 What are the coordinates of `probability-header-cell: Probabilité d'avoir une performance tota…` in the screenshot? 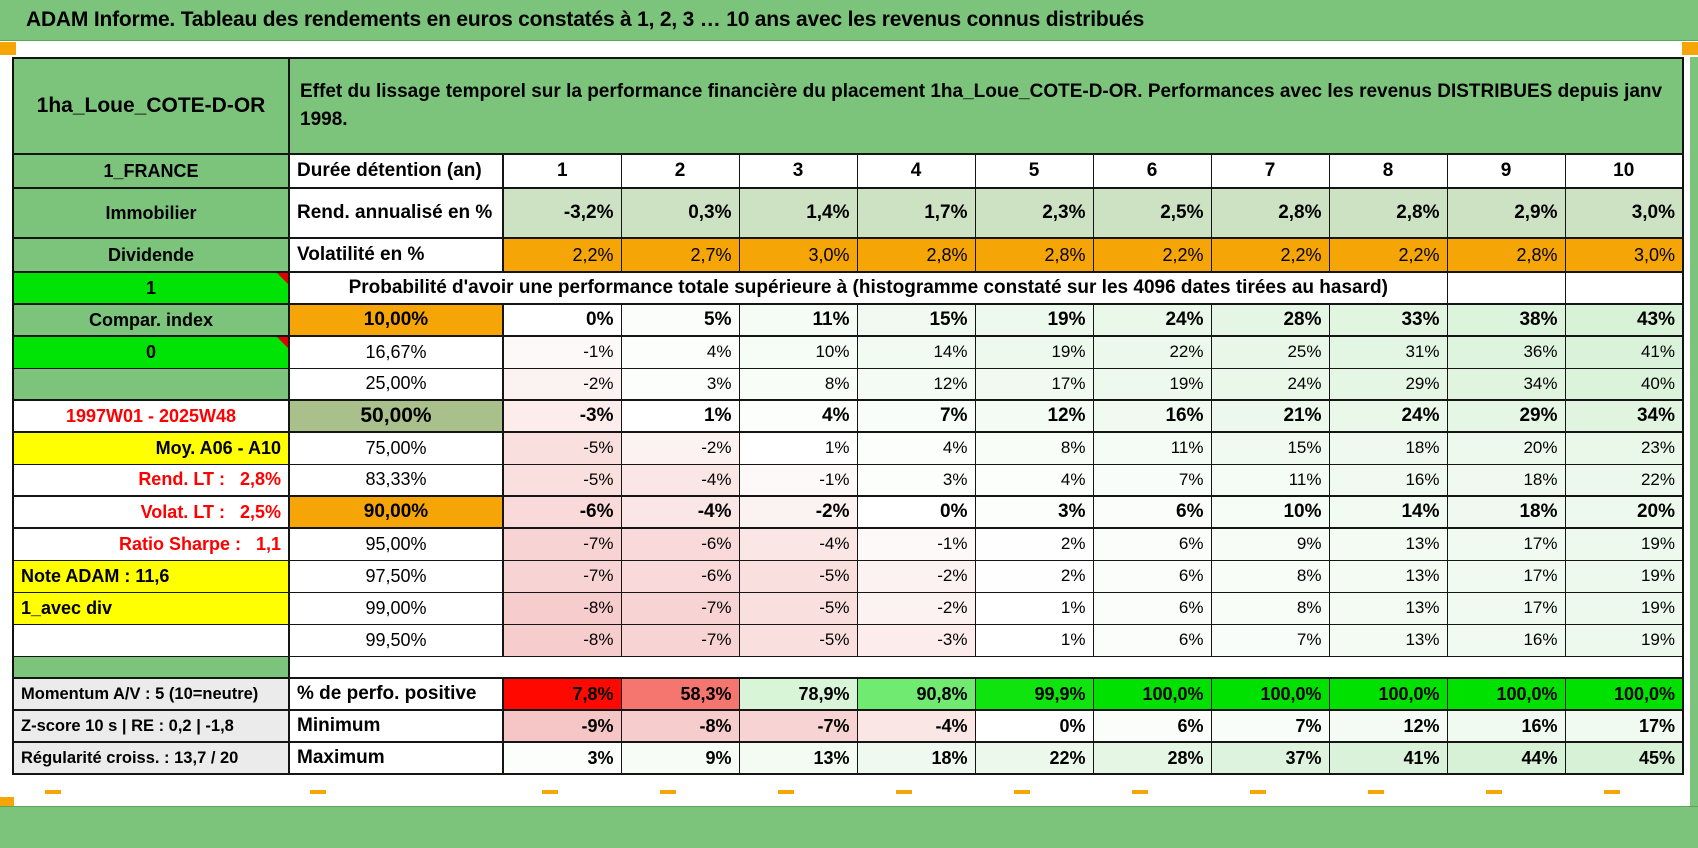 It's located at (868, 288).